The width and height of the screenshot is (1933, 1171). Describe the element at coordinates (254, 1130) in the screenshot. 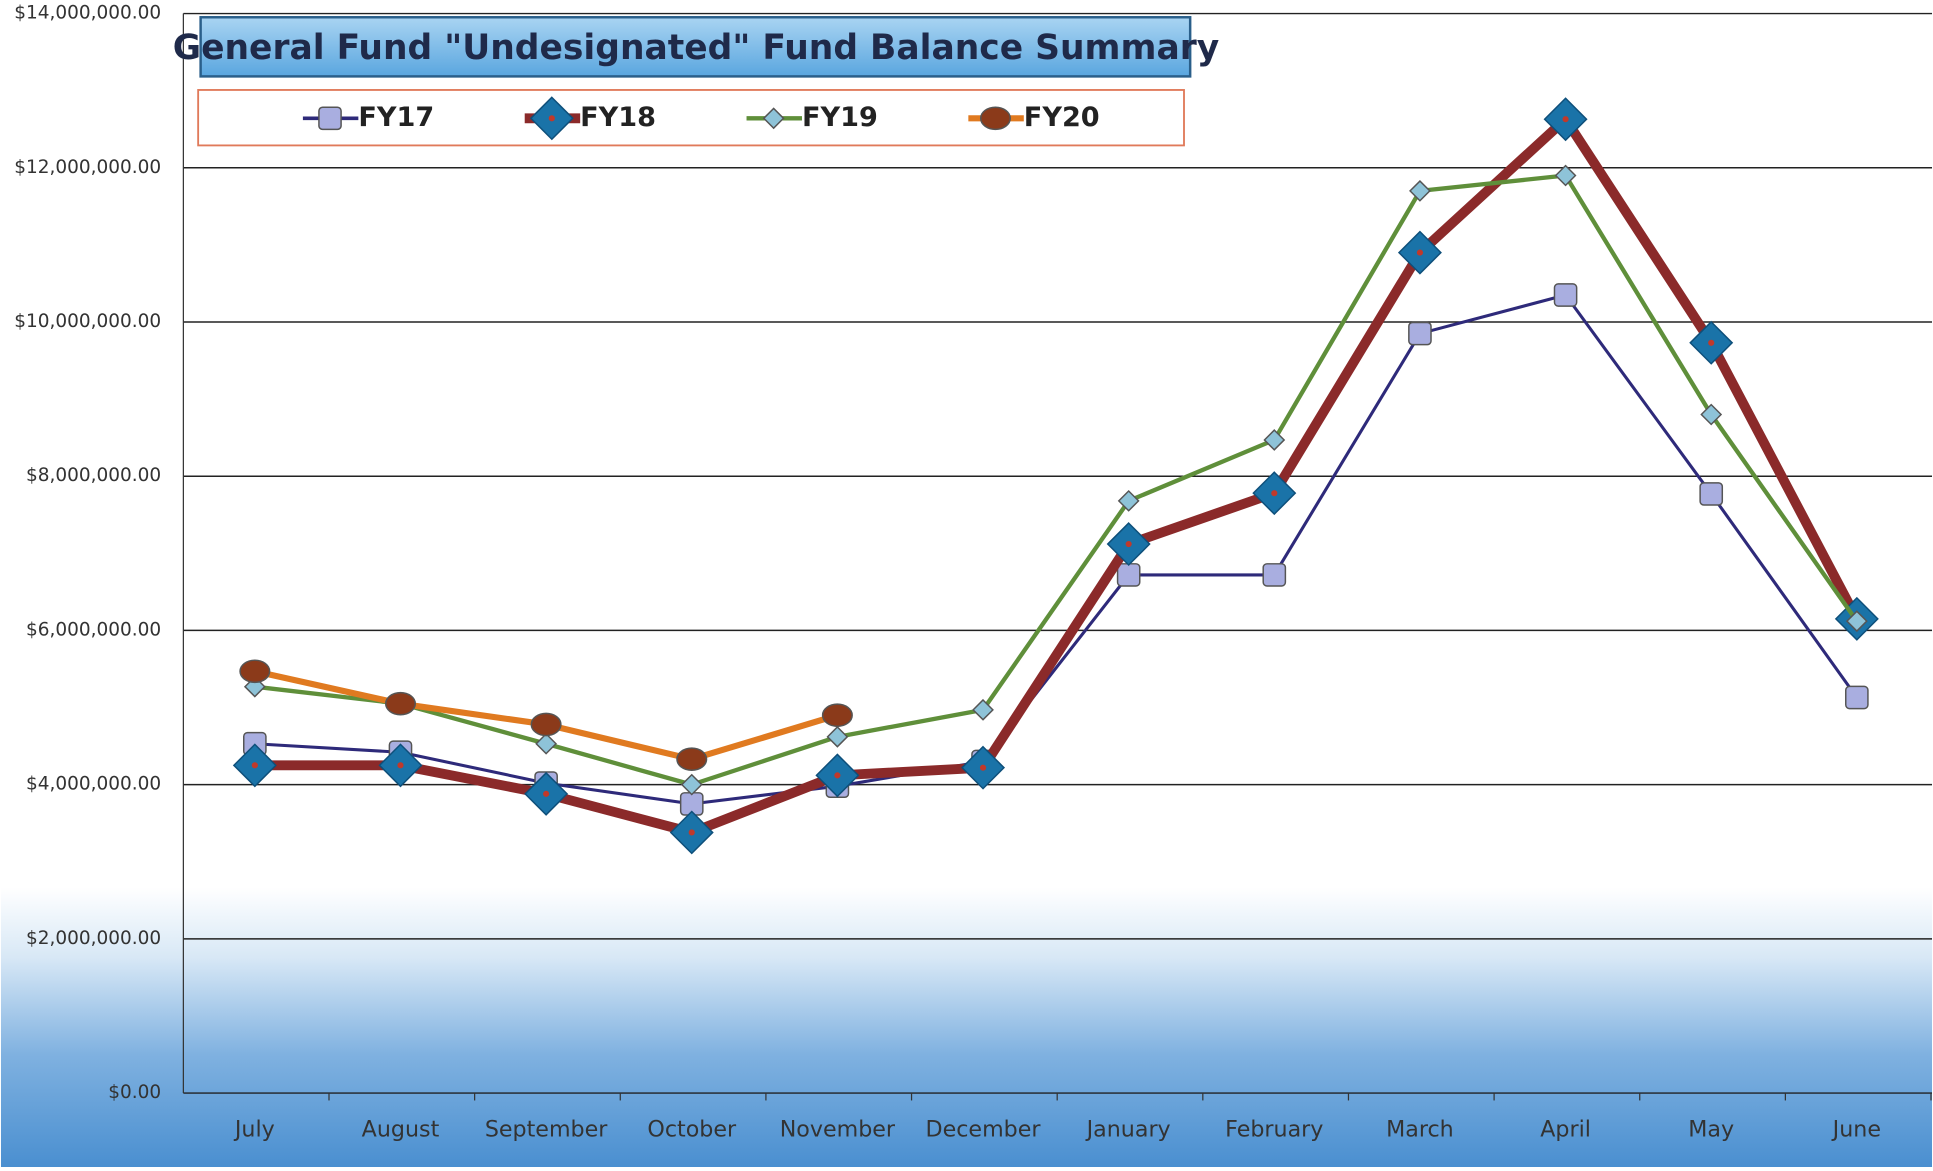

I see `x-tick-label: July` at that location.